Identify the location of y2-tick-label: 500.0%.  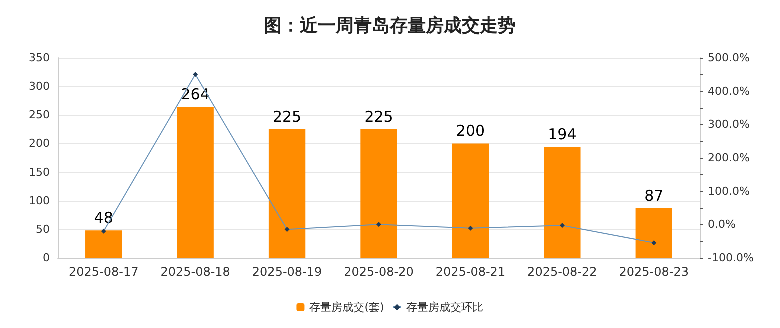
(729, 58).